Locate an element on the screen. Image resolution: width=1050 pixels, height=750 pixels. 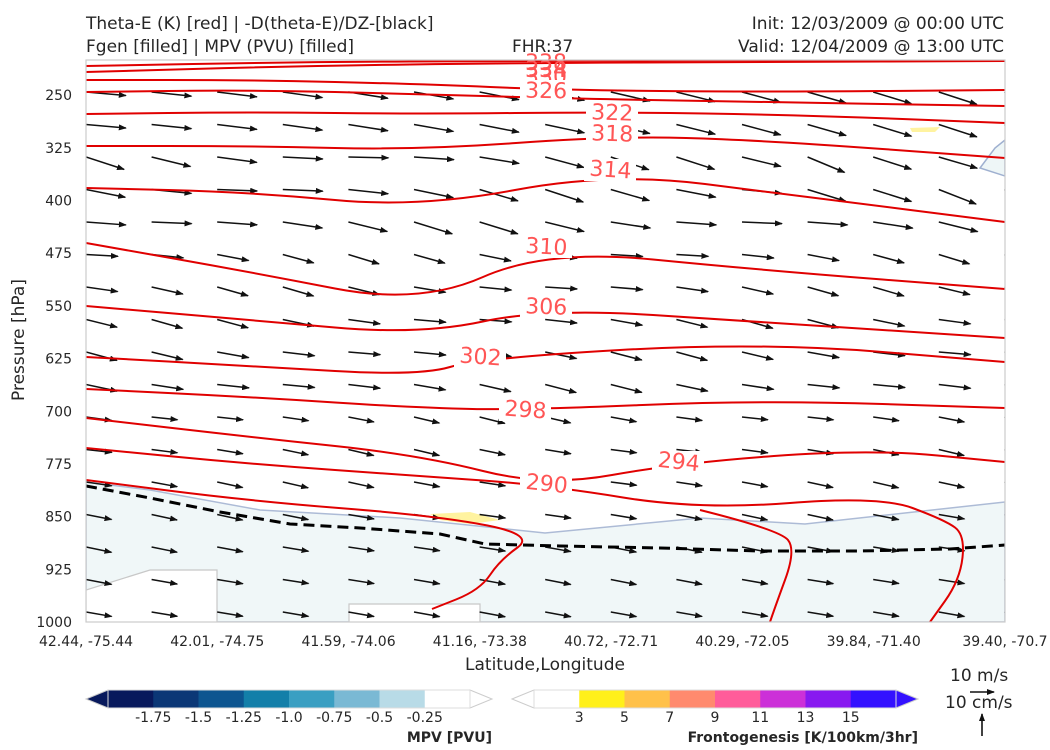
colorbar-tick-label: 11 is located at coordinates (760, 718).